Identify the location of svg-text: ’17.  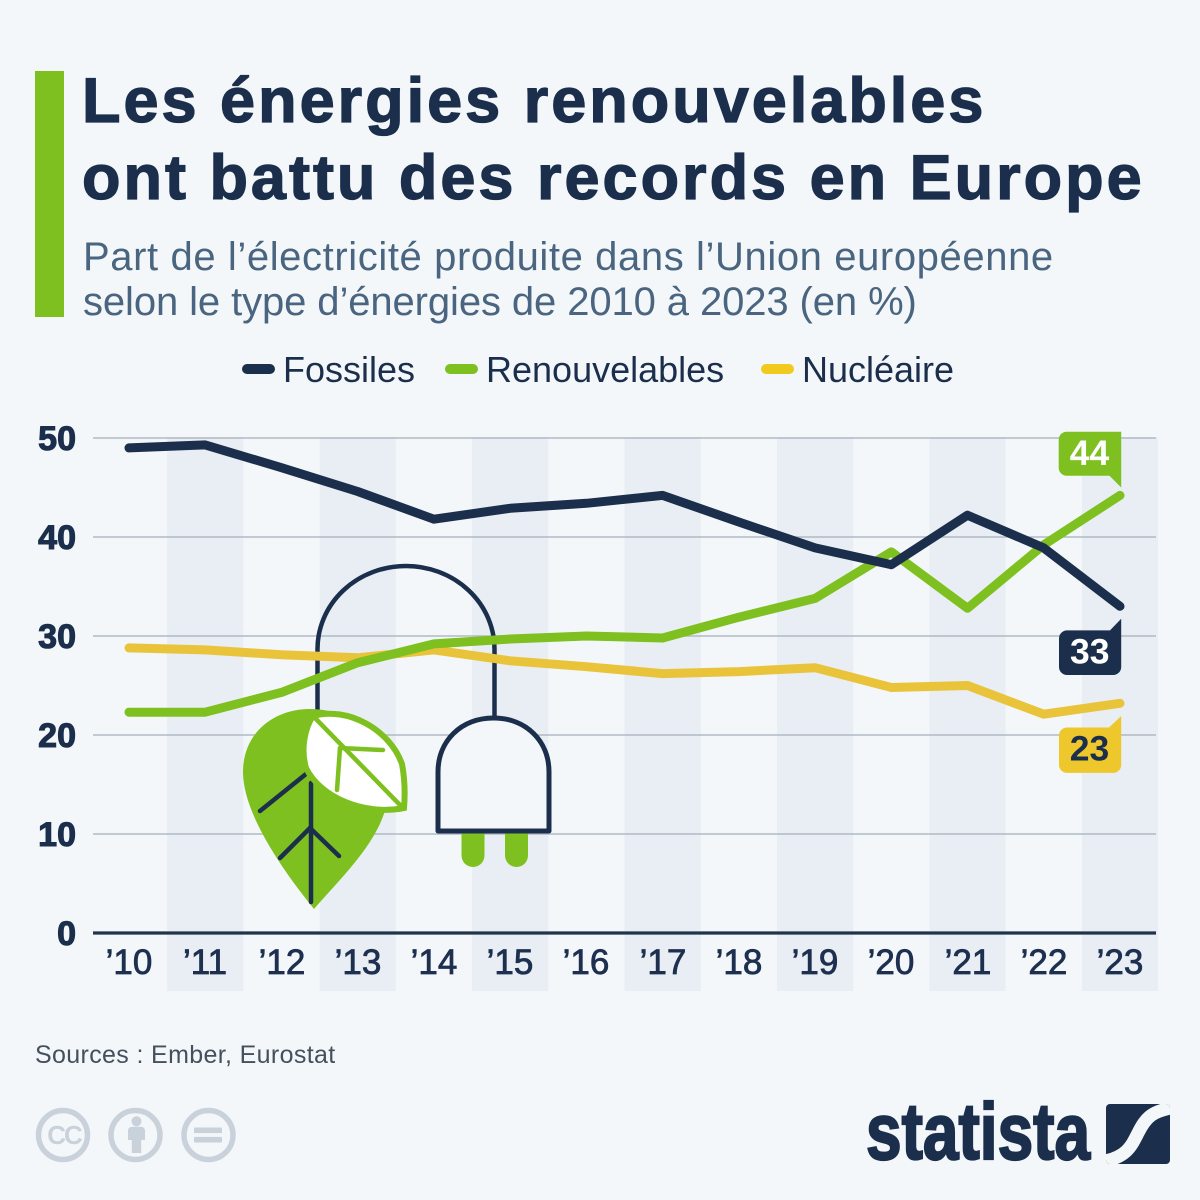
(663, 962).